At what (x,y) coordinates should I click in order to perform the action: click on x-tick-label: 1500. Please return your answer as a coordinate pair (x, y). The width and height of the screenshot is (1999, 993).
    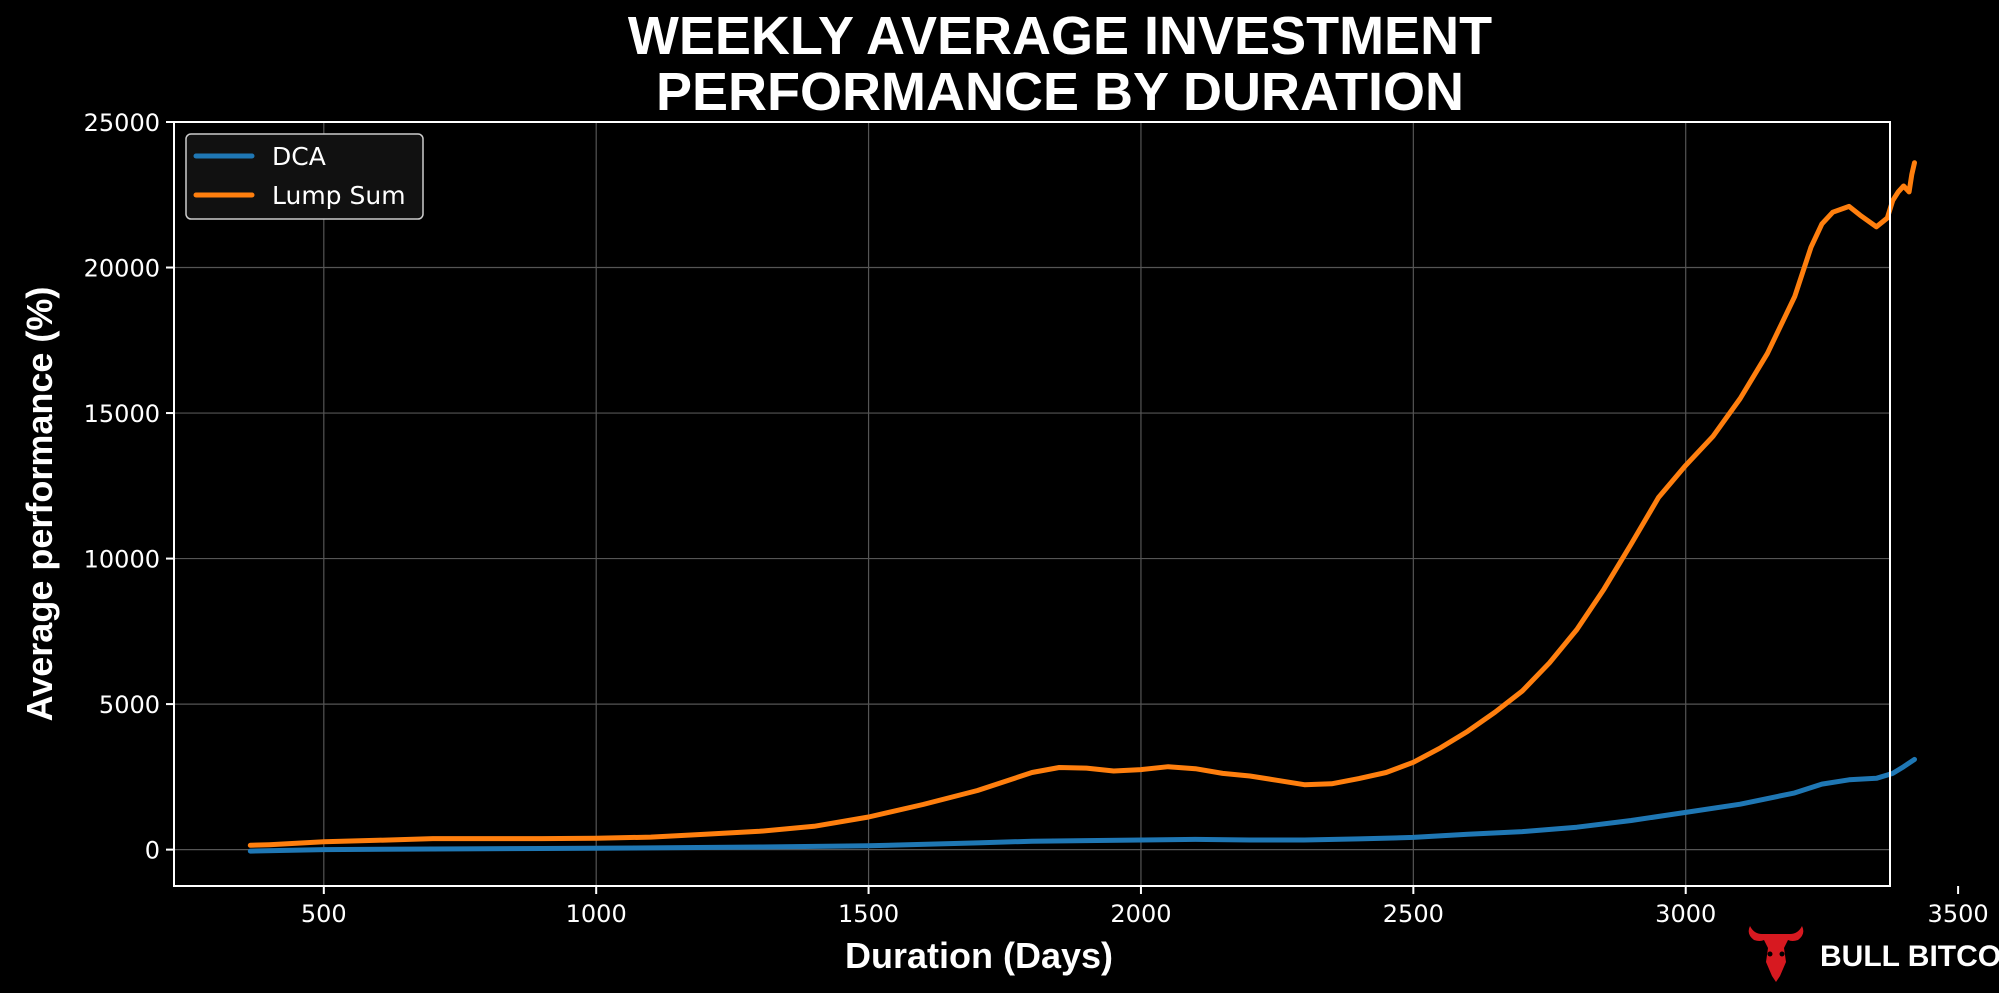
    Looking at the image, I should click on (868, 914).